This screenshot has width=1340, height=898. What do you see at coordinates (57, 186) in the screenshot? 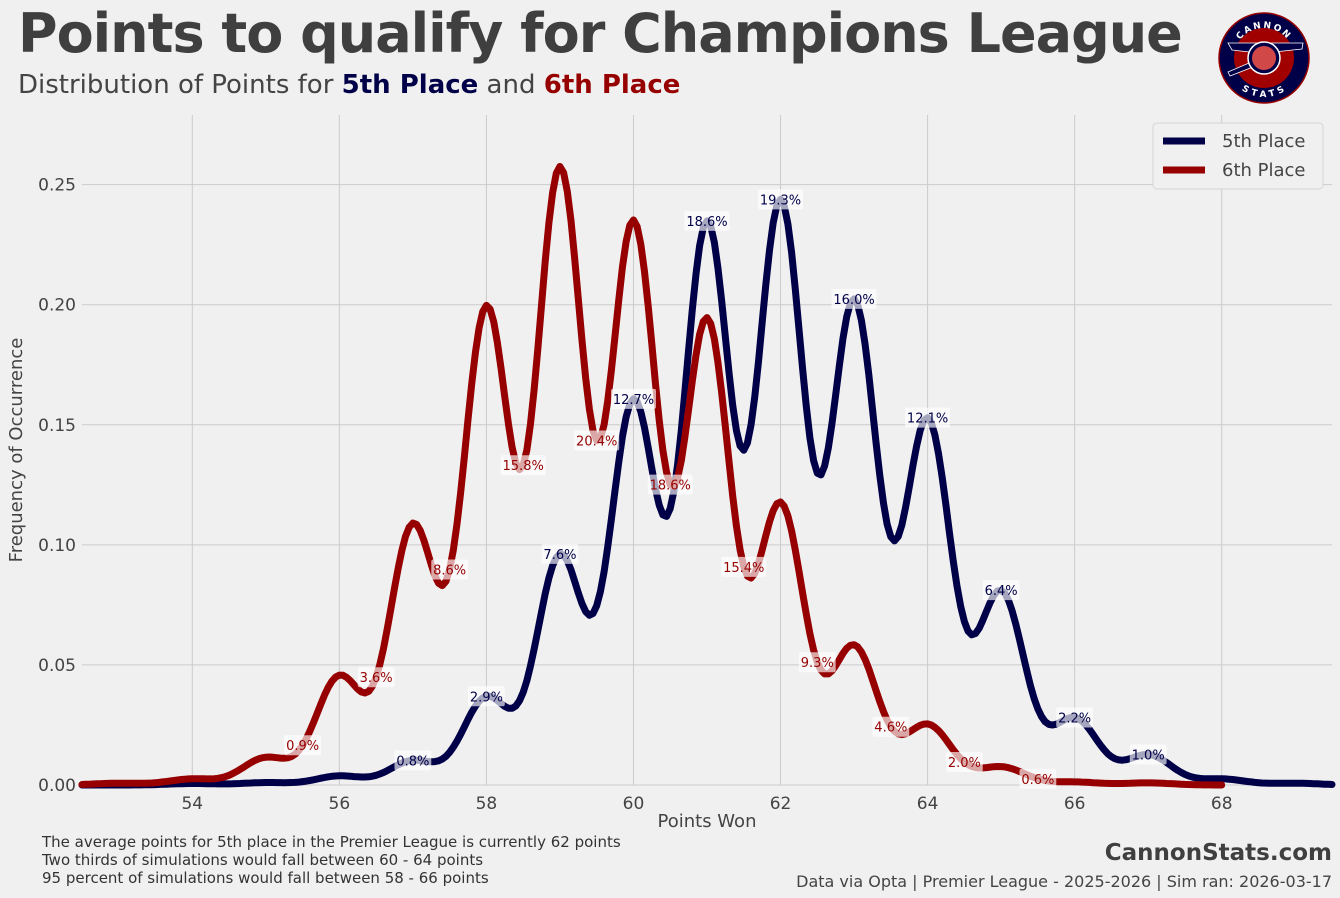
I see `y-tick-label: 0.25` at bounding box center [57, 186].